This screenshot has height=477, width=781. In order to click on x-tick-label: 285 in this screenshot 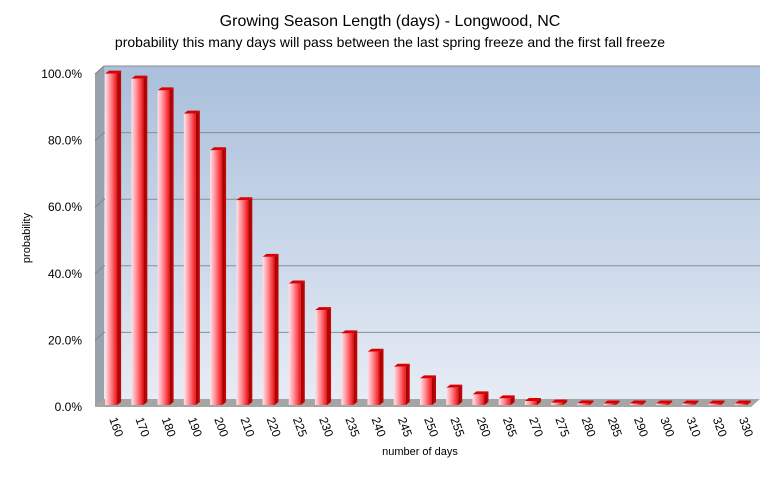, I will do `click(615, 427)`.